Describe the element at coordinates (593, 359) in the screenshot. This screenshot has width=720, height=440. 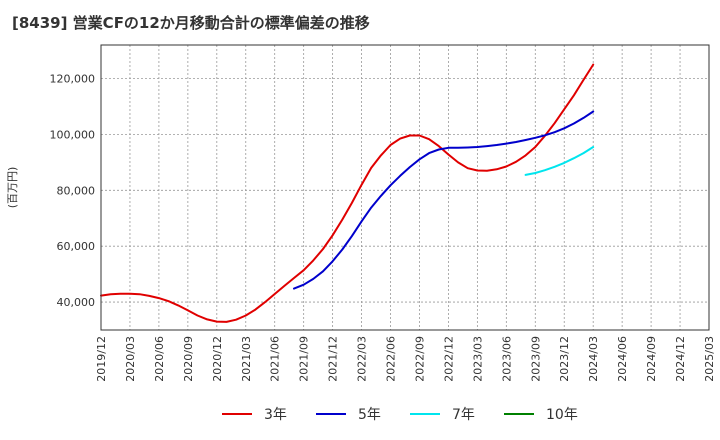
I see `x-tick-label: 2024/03` at that location.